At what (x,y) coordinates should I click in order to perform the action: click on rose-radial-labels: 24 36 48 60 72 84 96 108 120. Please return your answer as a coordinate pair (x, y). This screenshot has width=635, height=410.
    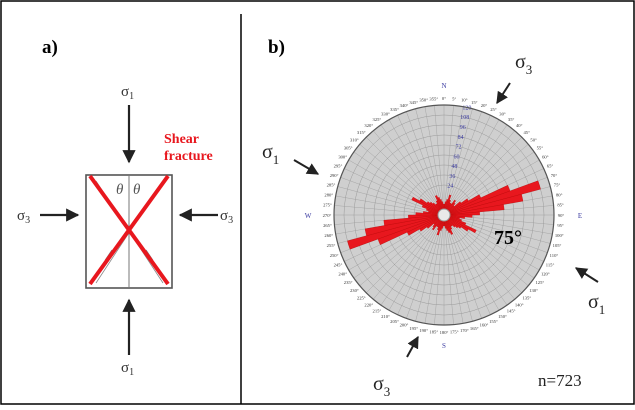
    Looking at the image, I should click on (459, 147).